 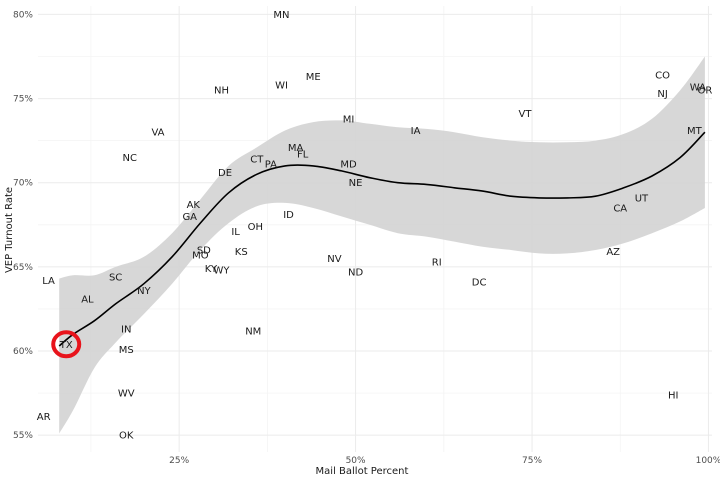 What do you see at coordinates (673, 395) in the screenshot?
I see `state-label-hi: HI` at bounding box center [673, 395].